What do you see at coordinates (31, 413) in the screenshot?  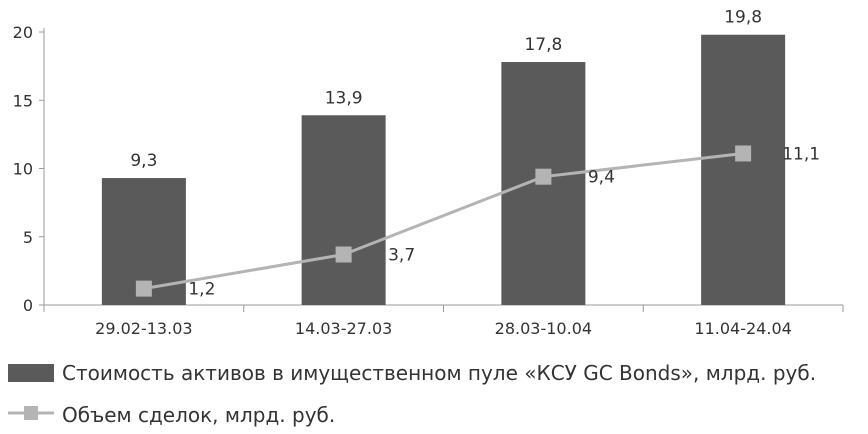 I see `legend-line-marker` at bounding box center [31, 413].